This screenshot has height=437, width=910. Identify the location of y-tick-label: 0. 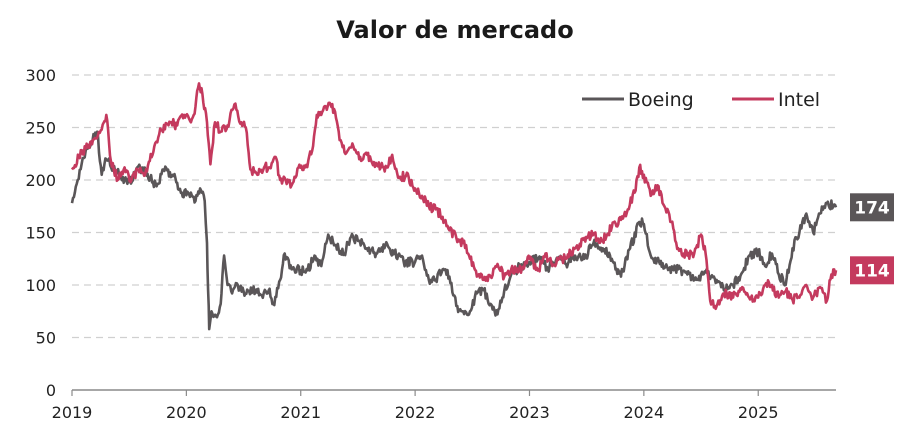
(51, 390).